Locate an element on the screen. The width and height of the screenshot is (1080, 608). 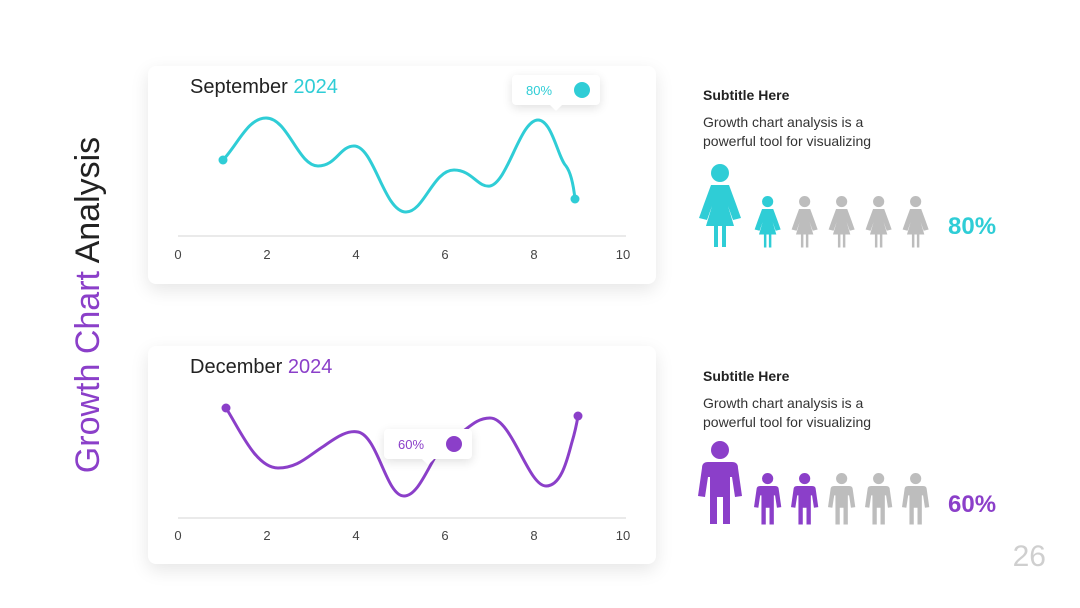
slide-title: Growth Chart Analysis is located at coordinates (88, 305).